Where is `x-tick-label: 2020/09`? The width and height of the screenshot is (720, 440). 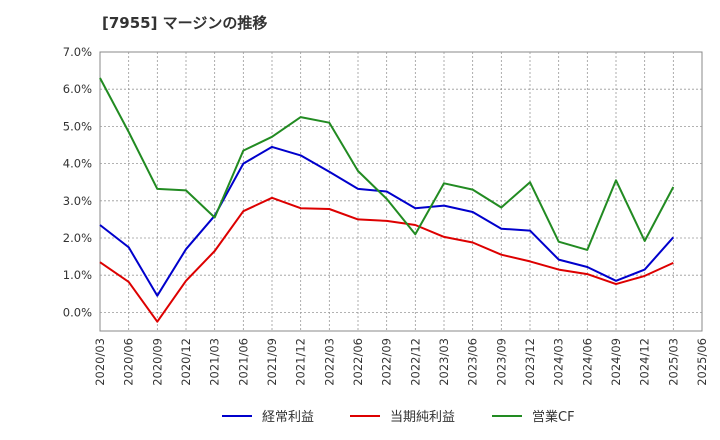 x-tick-label: 2020/09 is located at coordinates (157, 362).